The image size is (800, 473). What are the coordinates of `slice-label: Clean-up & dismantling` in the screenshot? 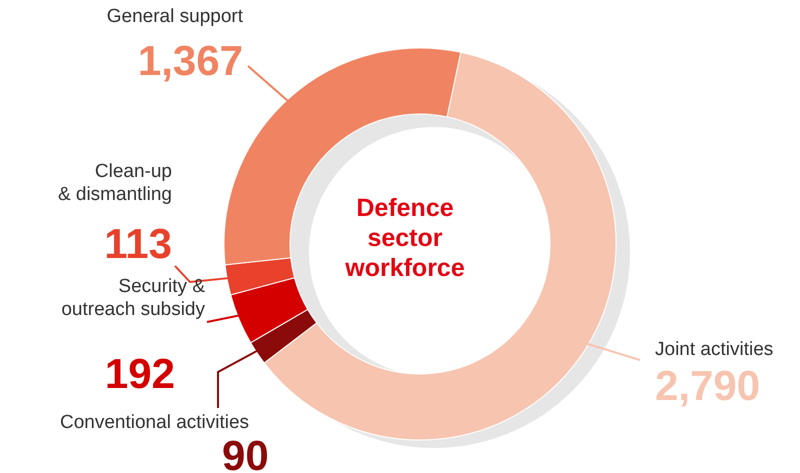 It's located at (115, 183).